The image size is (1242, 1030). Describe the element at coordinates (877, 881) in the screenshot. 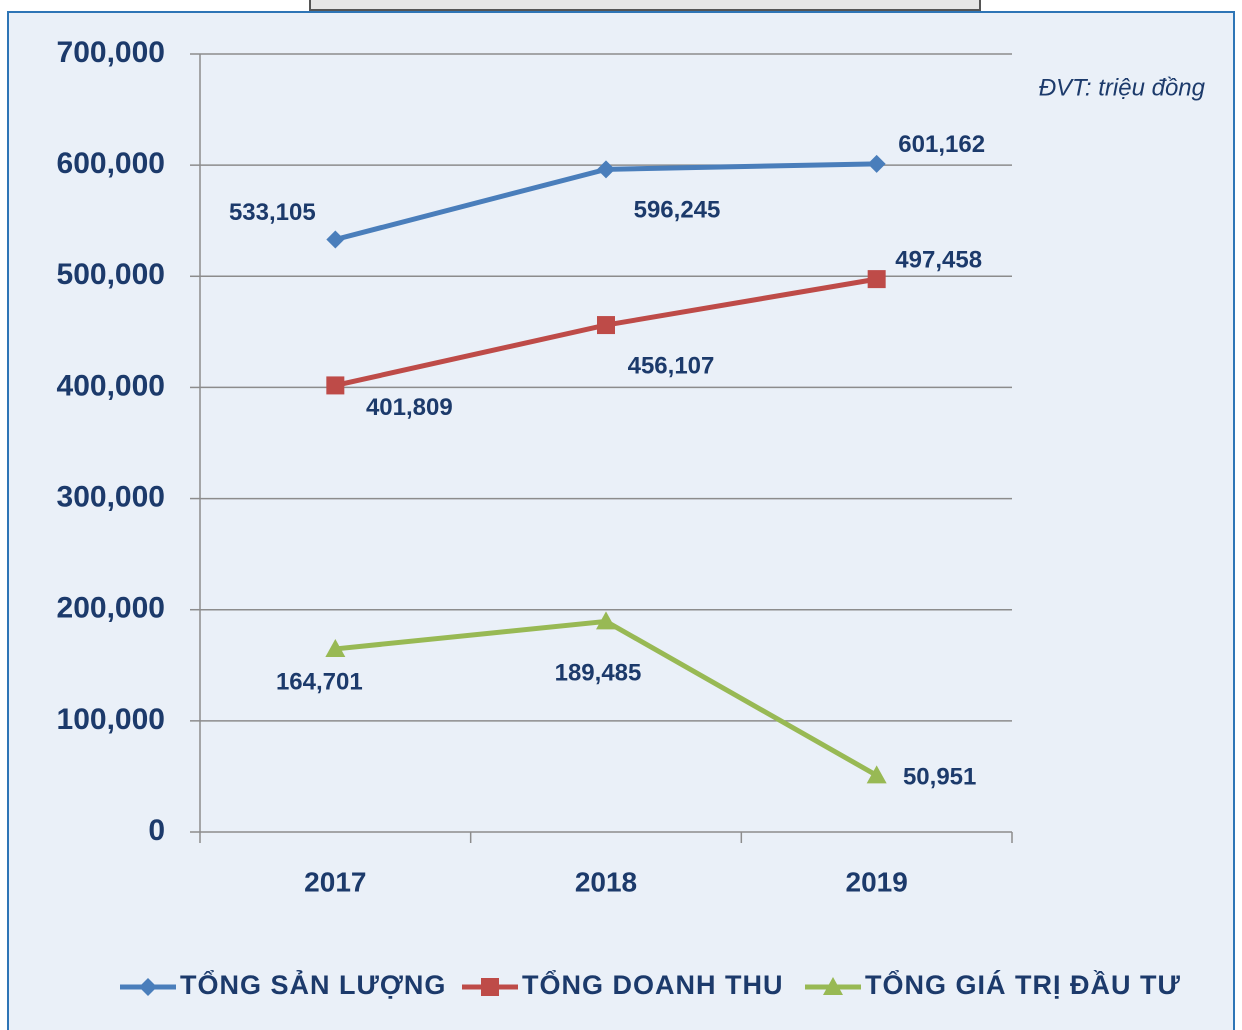

I see `x-tick-label: 2019` at that location.